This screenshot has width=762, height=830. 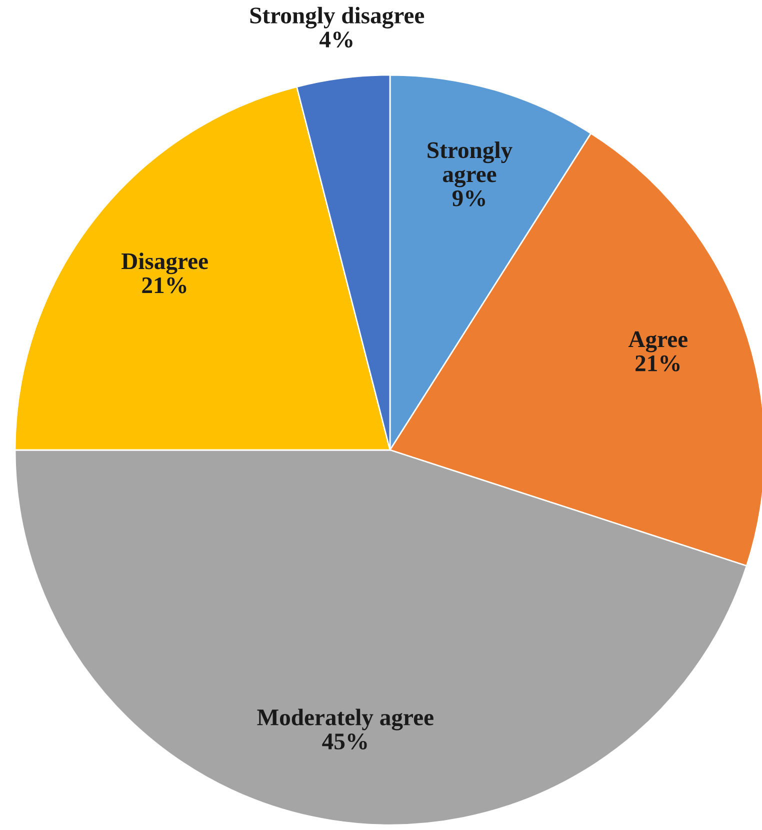 I want to click on data-label: 9%, so click(x=469, y=198).